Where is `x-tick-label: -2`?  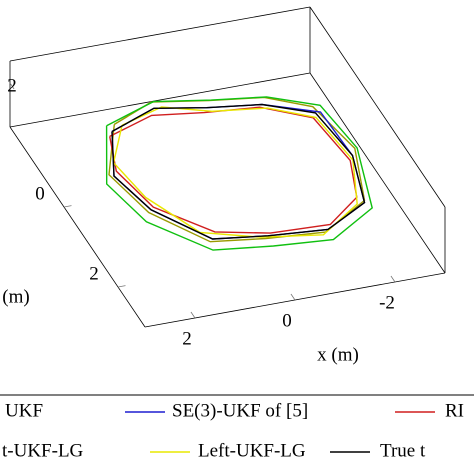
x-tick-label: -2 is located at coordinates (387, 302).